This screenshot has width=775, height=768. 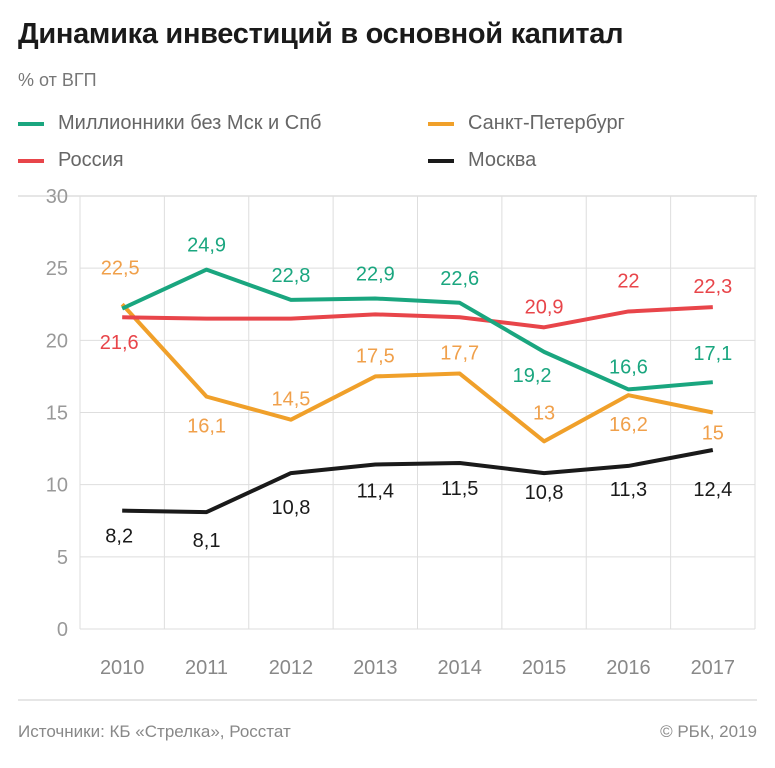 What do you see at coordinates (190, 123) in the screenshot?
I see `legend-label: Миллионники без Мск и Спб` at bounding box center [190, 123].